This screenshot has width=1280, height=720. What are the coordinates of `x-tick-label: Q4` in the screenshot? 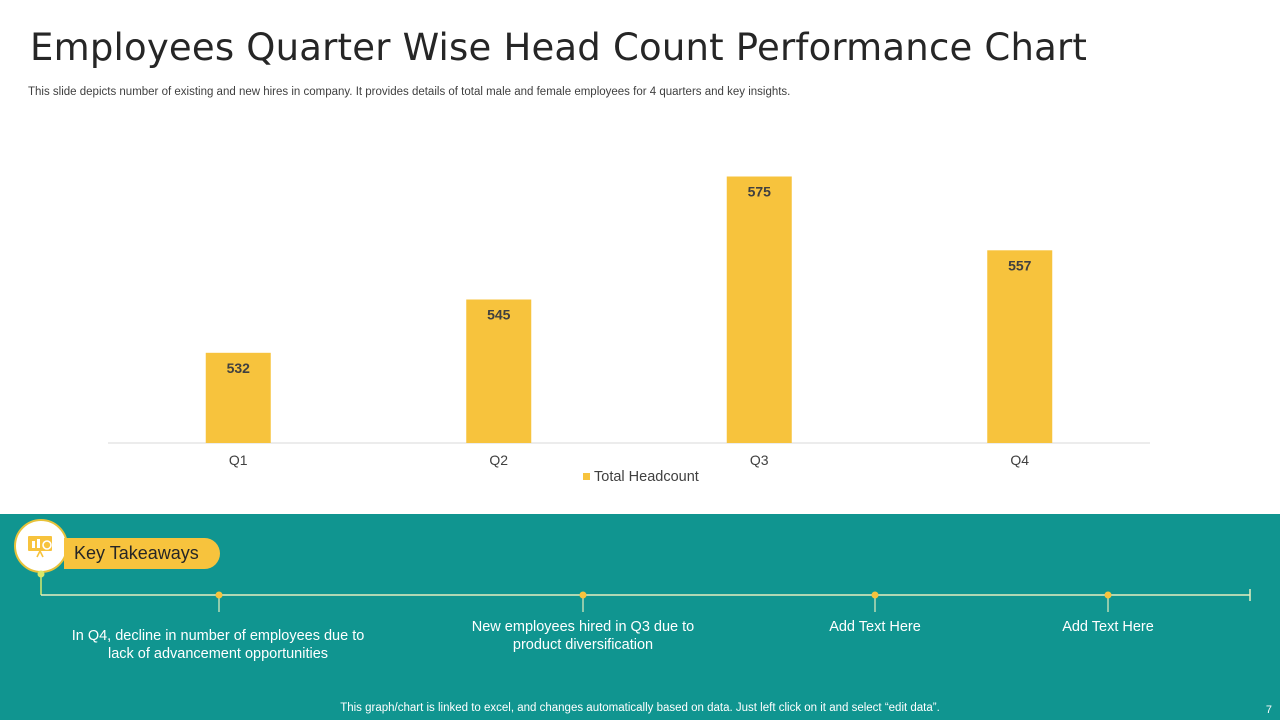 It's located at (1019, 460).